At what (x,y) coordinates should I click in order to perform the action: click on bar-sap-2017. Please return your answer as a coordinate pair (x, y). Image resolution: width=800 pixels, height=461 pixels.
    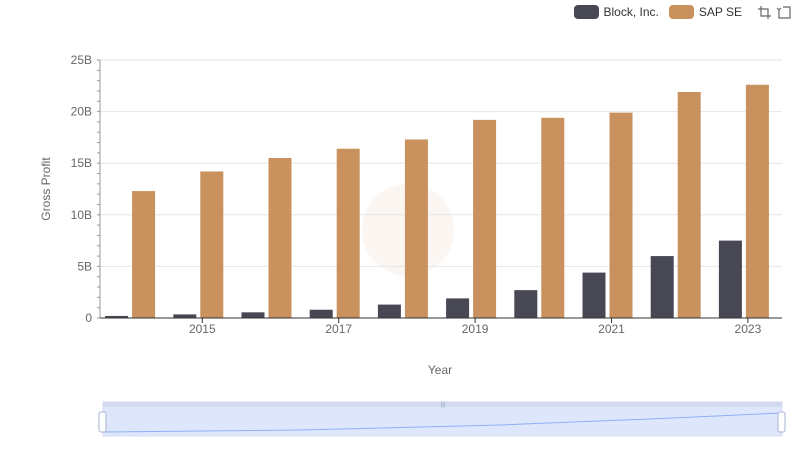
    Looking at the image, I should click on (348, 233).